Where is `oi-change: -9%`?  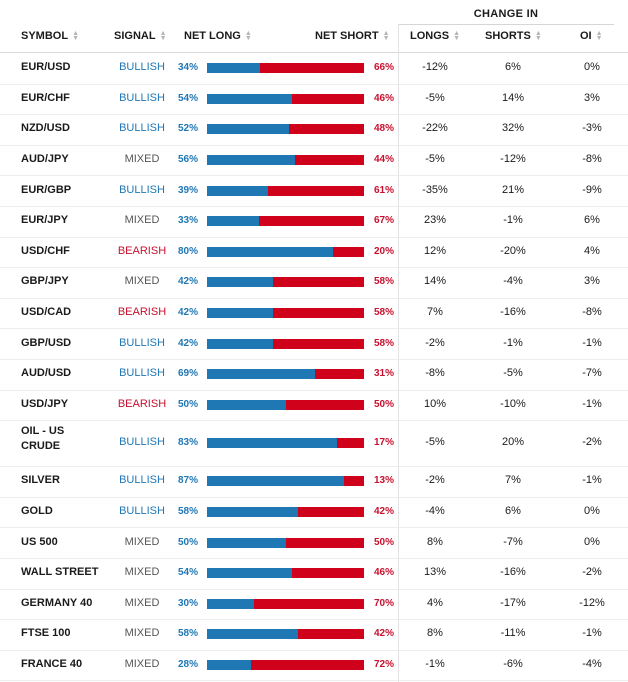 oi-change: -9% is located at coordinates (592, 189).